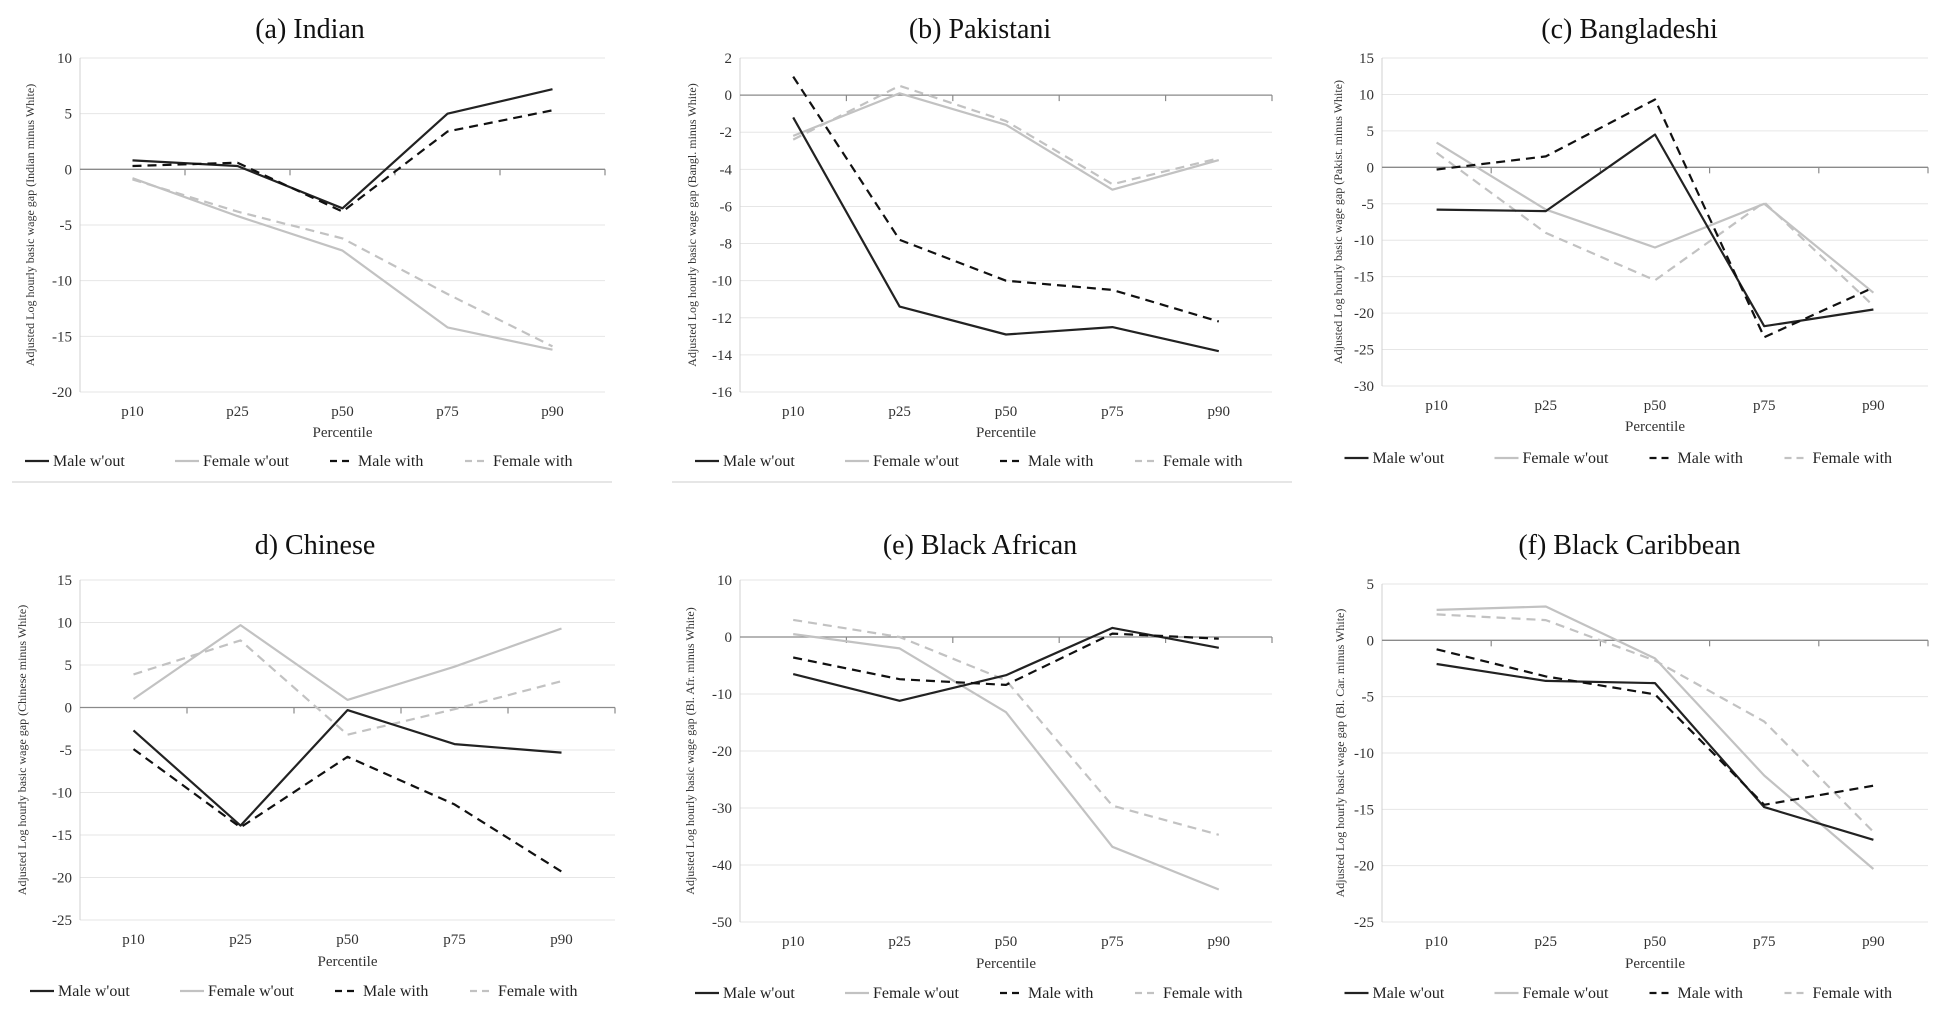 The image size is (1939, 1011). Describe the element at coordinates (726, 245) in the screenshot. I see `y-tick-label: -8` at that location.